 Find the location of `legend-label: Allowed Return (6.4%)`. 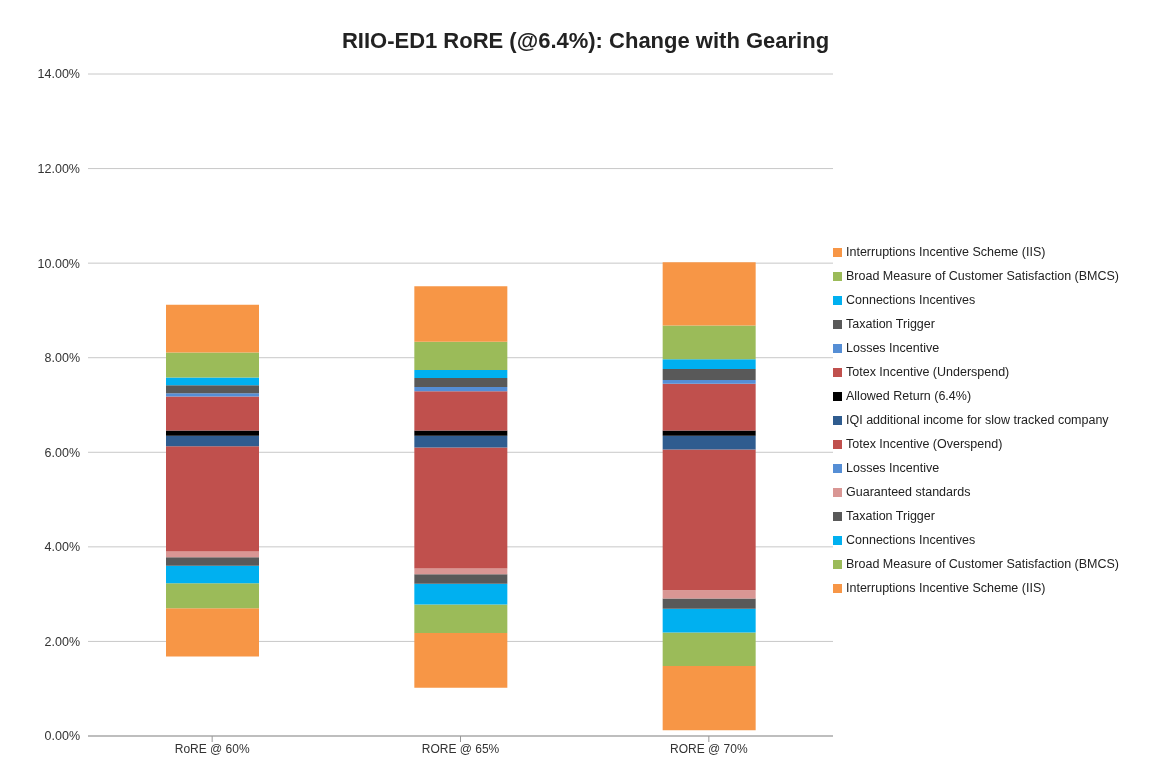

legend-label: Allowed Return (6.4%) is located at coordinates (909, 396).